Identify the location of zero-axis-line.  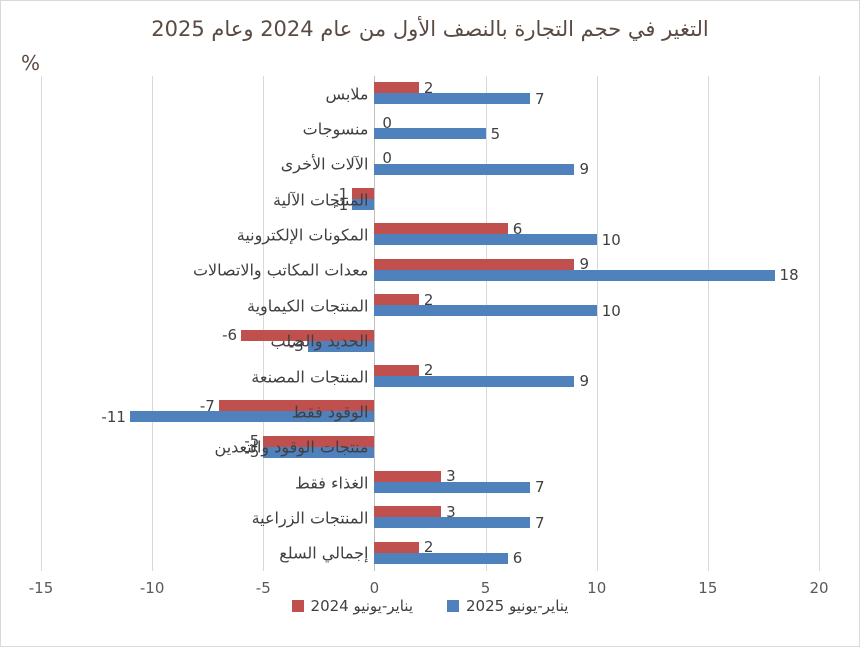
(375, 323).